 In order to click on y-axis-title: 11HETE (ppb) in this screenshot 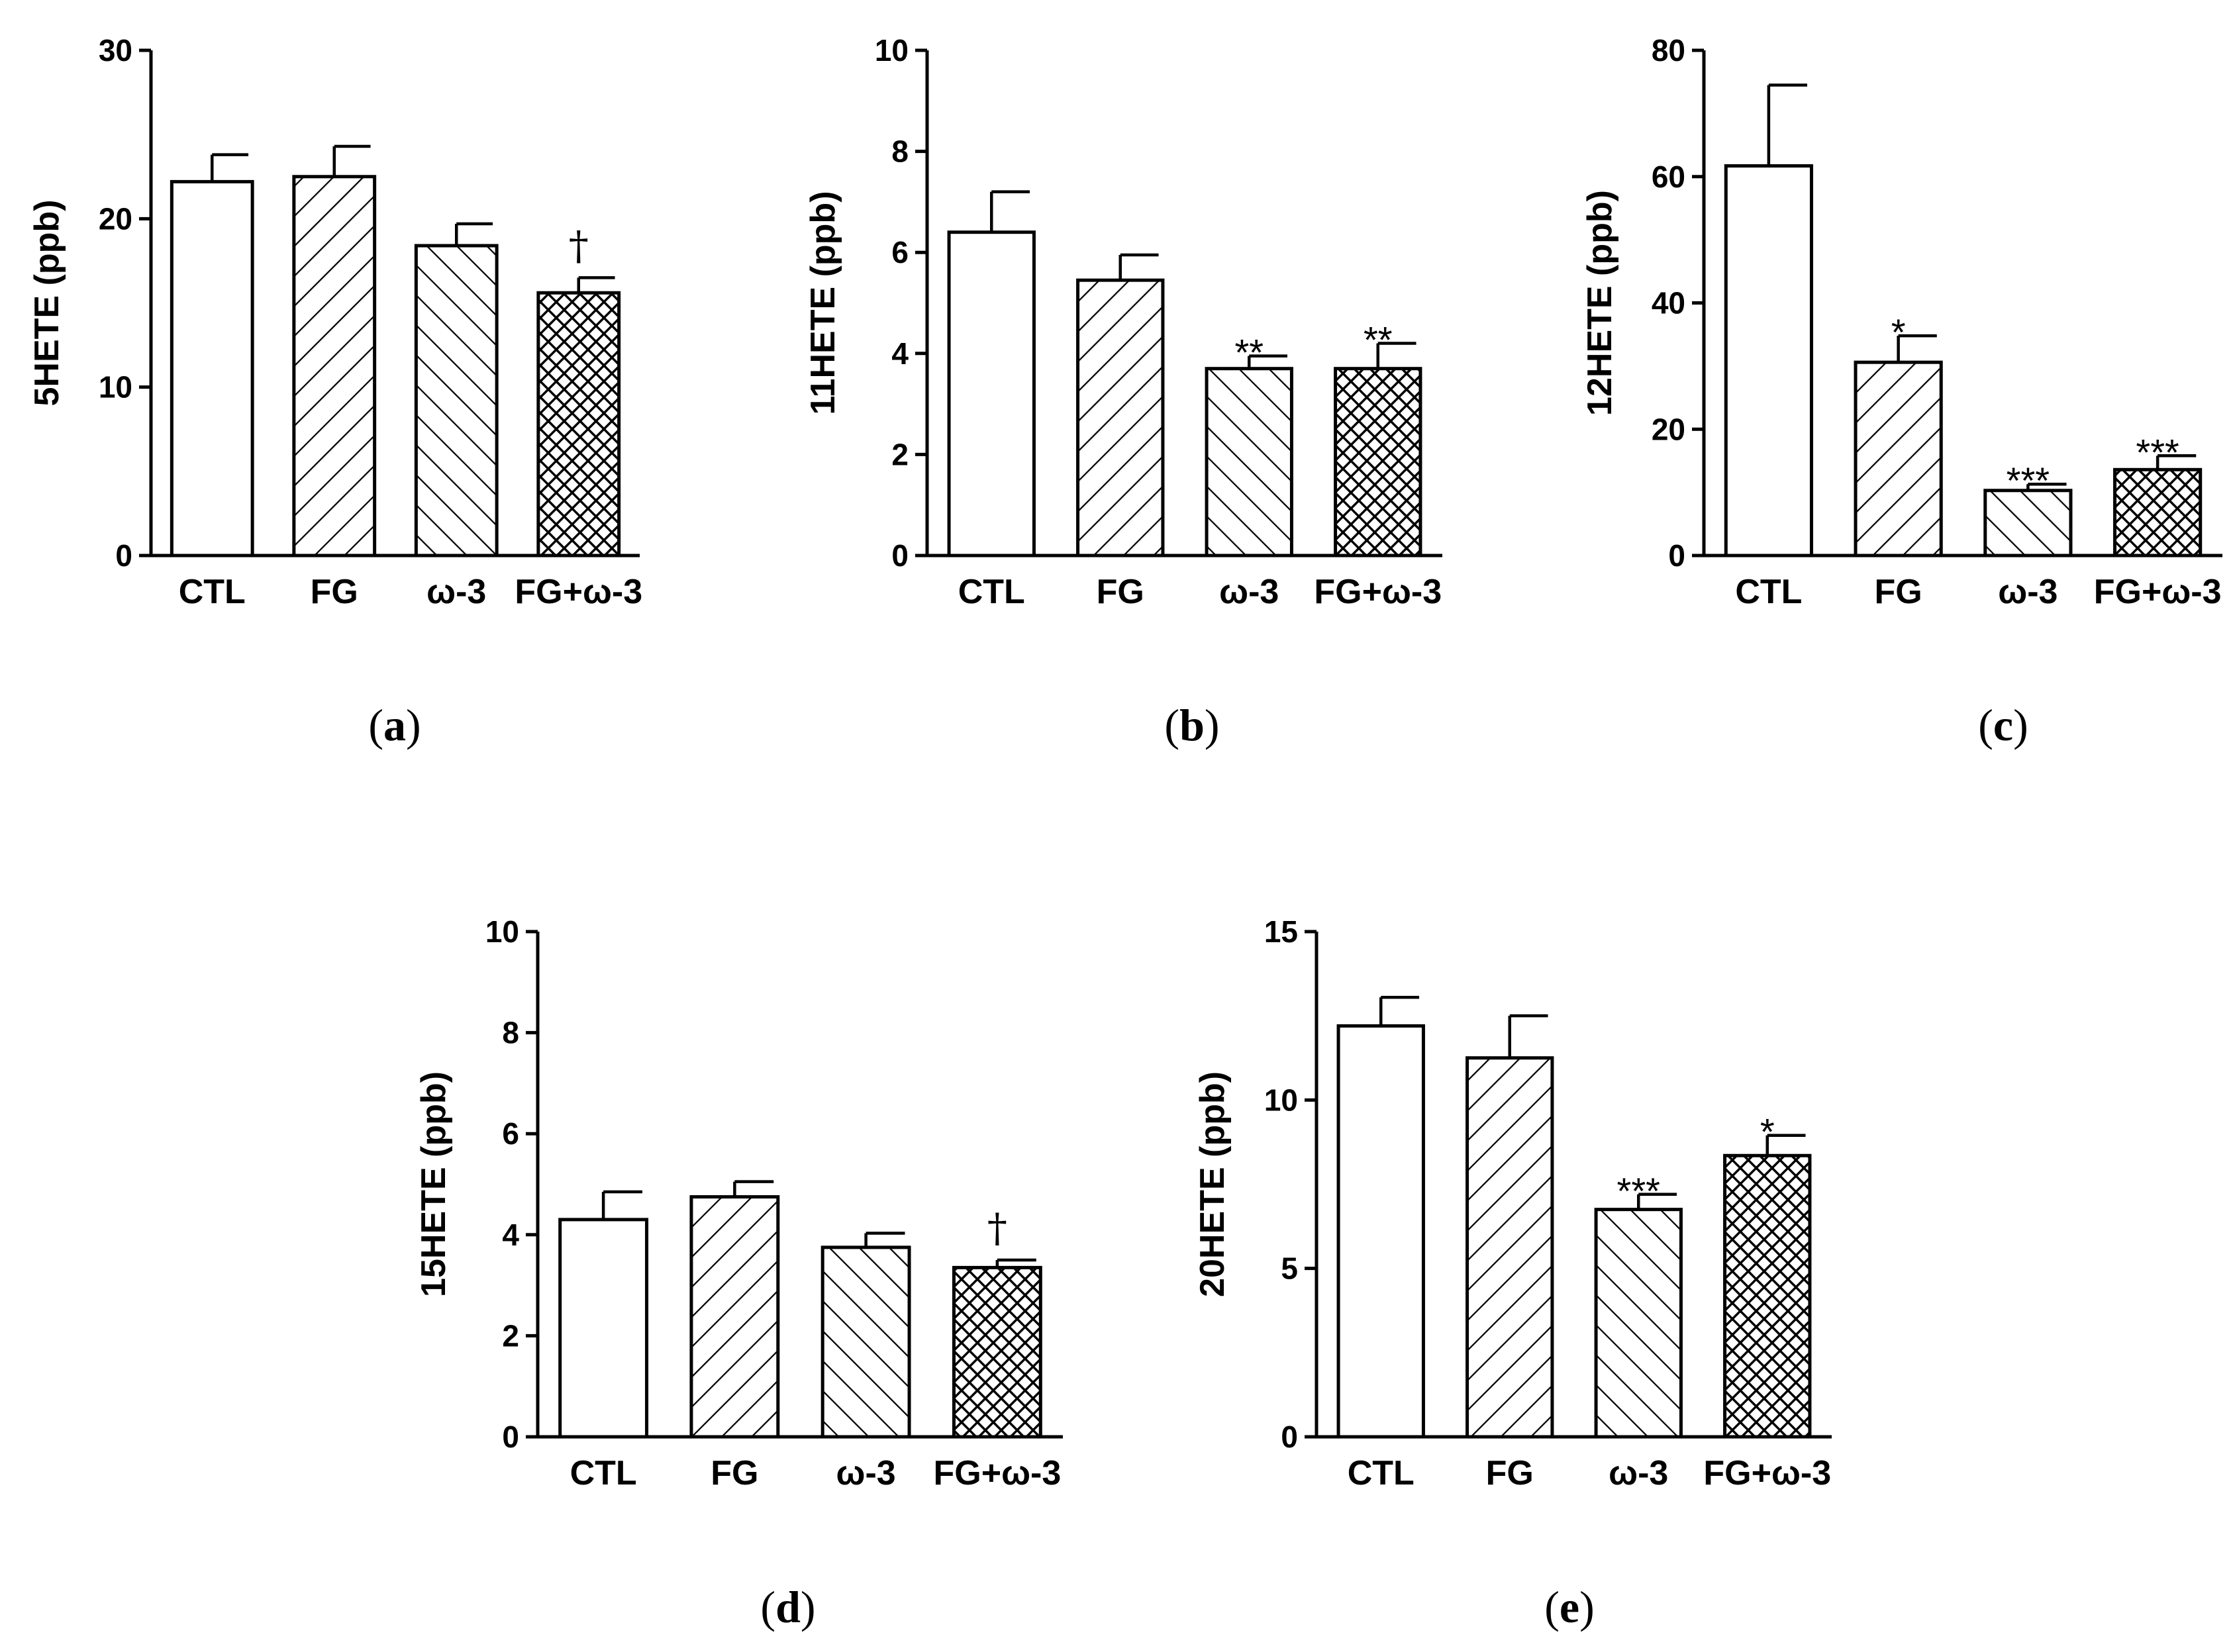, I will do `click(823, 302)`.